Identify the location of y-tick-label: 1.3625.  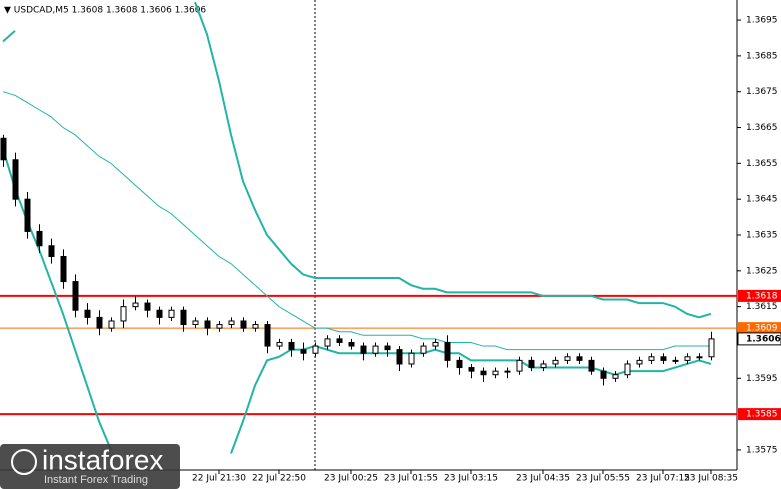
(762, 271).